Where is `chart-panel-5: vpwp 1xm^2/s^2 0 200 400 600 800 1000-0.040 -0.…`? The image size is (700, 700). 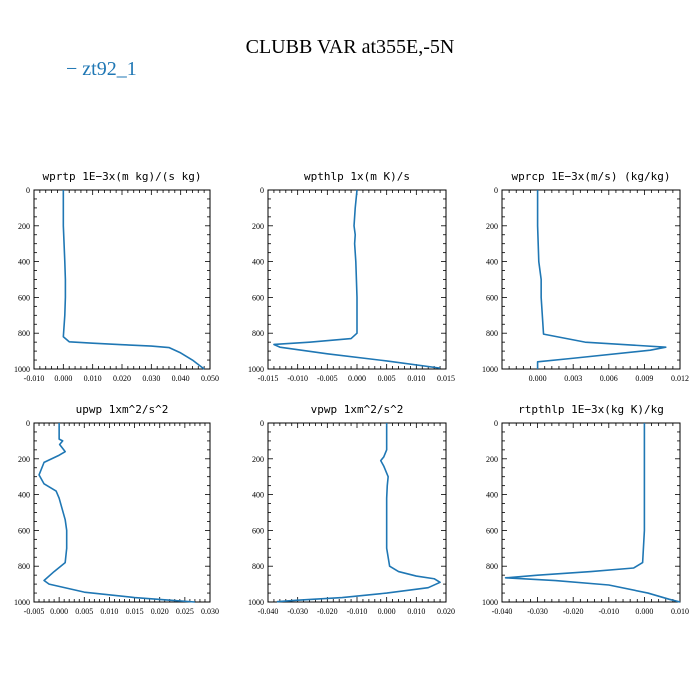 chart-panel-5: vpwp 1xm^2/s^2 0 200 400 600 800 1000-0.040 -0.… is located at coordinates (351, 509).